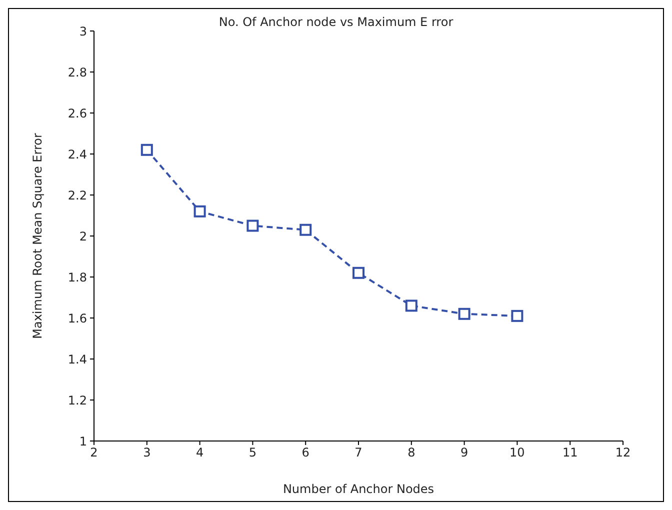  I want to click on chart-title: No. Of Anchor node vs Maximum E rror, so click(336, 22).